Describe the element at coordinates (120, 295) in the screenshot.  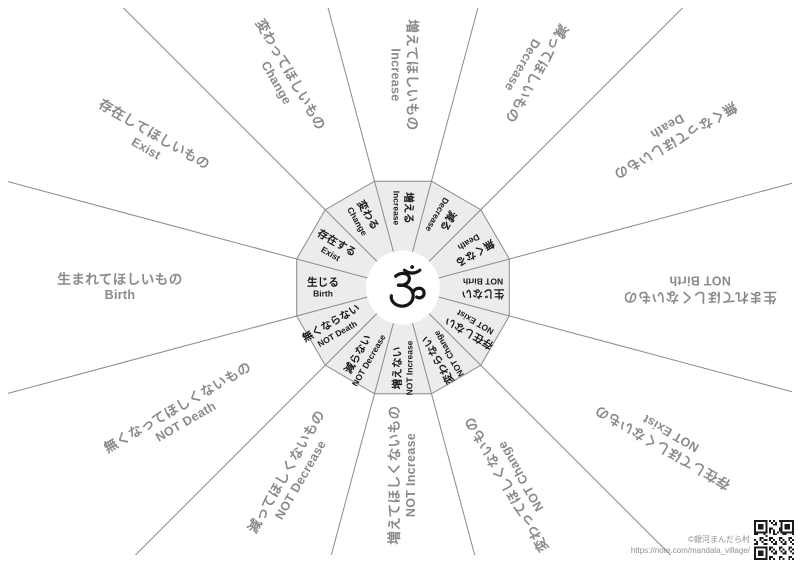
I see `outer-en-label: Birth` at that location.